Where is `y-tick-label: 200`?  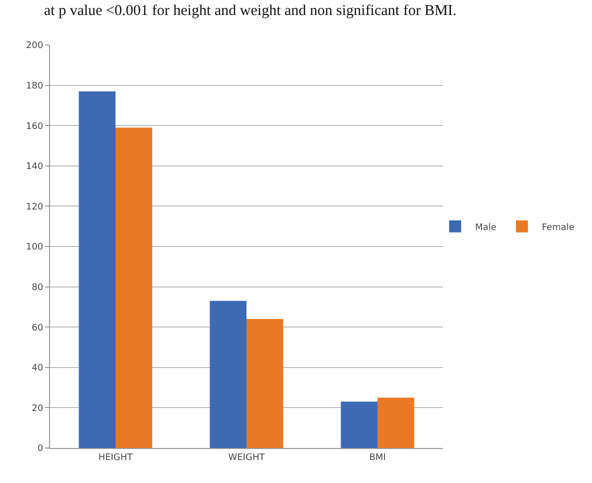
y-tick-label: 200 is located at coordinates (35, 46).